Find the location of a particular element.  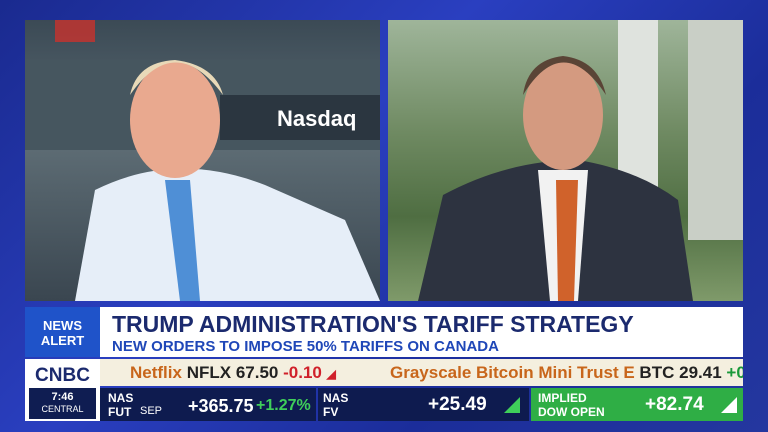

down-arrow: ◢ is located at coordinates (331, 374).